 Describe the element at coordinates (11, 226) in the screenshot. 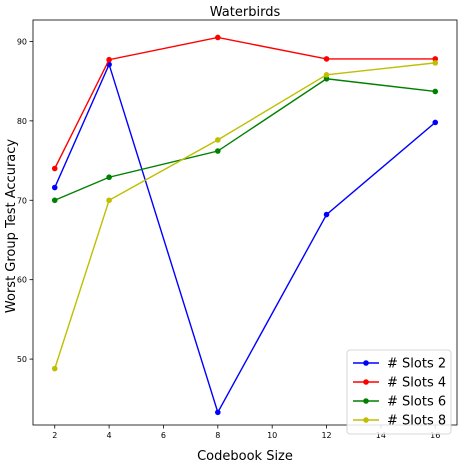

I see `y-axis-title: Worst Group Test Accuracy` at that location.